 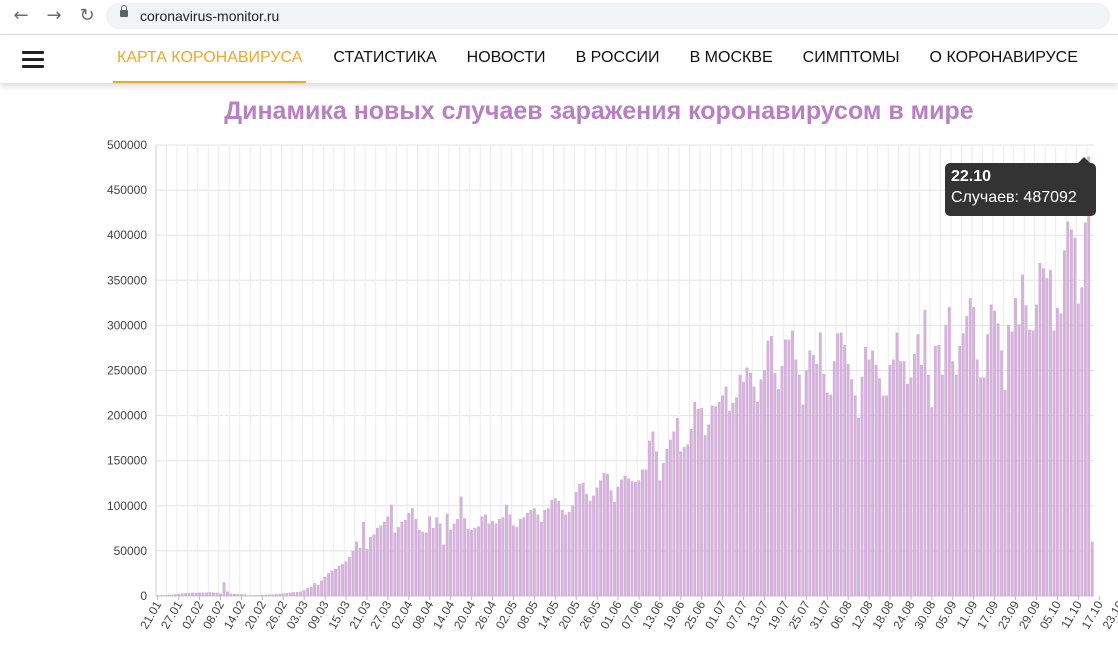 What do you see at coordinates (385, 57) in the screenshot?
I see `menu-item-statistics: СТАТИСТИКА` at bounding box center [385, 57].